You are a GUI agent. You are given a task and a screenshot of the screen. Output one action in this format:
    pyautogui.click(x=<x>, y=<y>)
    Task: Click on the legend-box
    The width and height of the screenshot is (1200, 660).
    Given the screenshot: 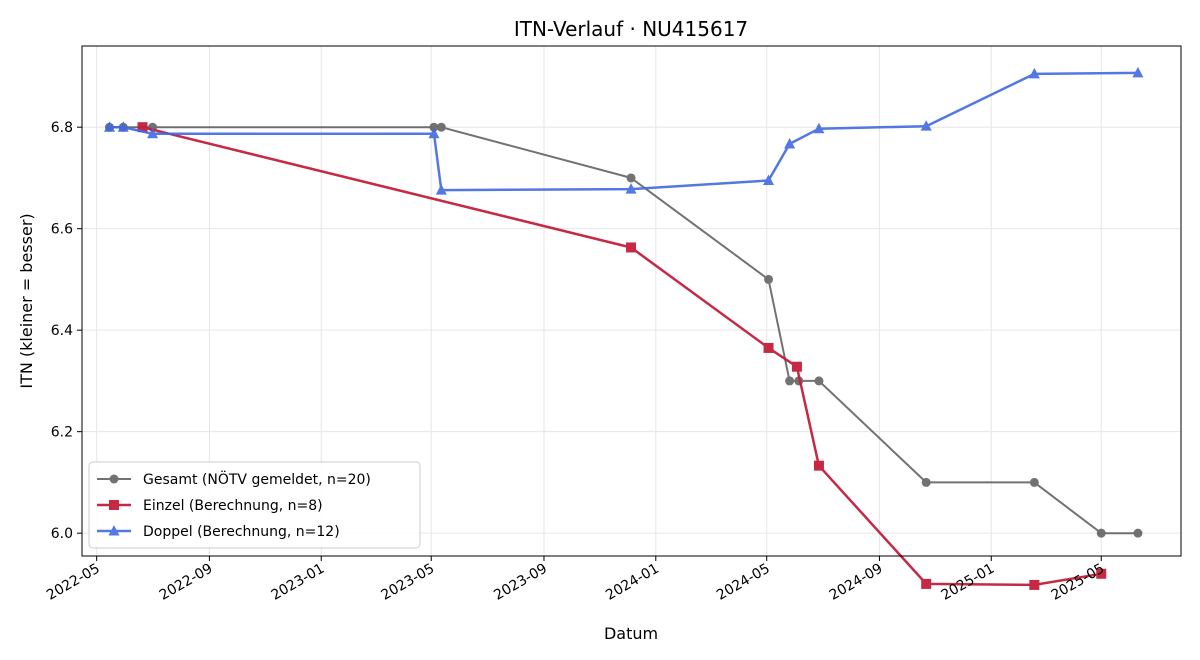 What is the action you would take?
    pyautogui.click(x=254, y=505)
    